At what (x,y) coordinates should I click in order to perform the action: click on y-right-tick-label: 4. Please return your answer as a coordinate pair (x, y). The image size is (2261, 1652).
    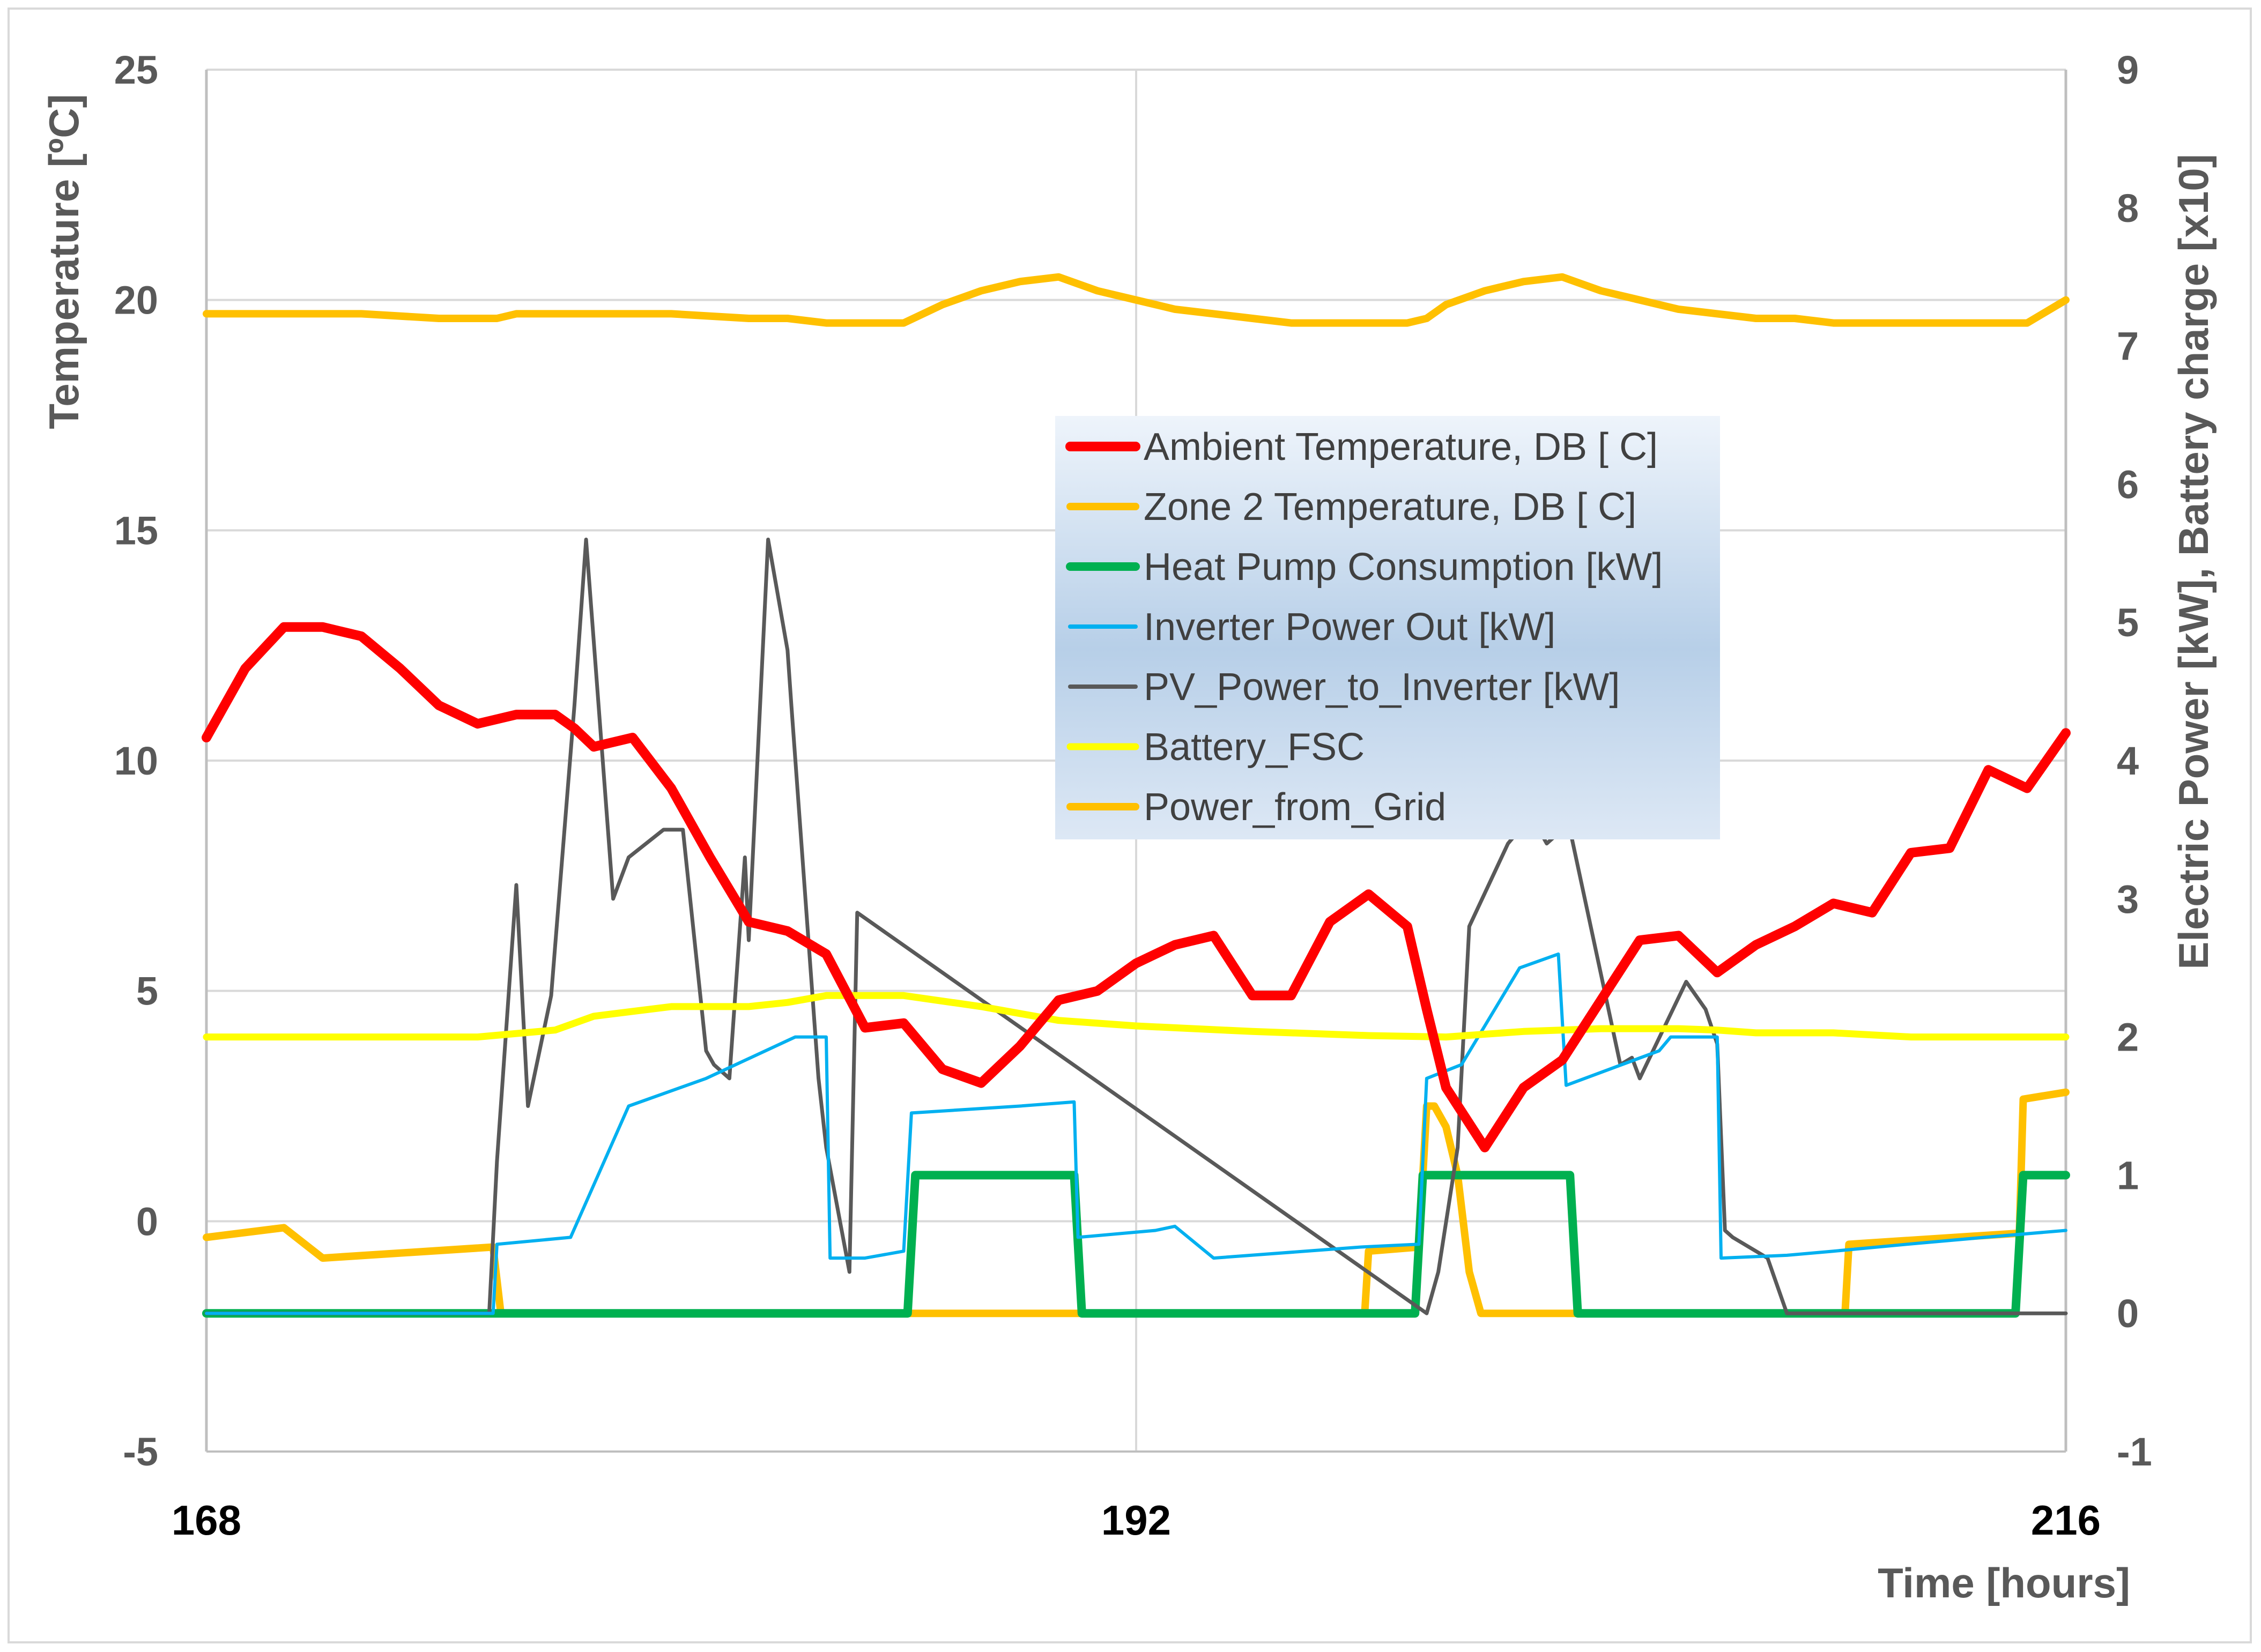
    Looking at the image, I should click on (2128, 761).